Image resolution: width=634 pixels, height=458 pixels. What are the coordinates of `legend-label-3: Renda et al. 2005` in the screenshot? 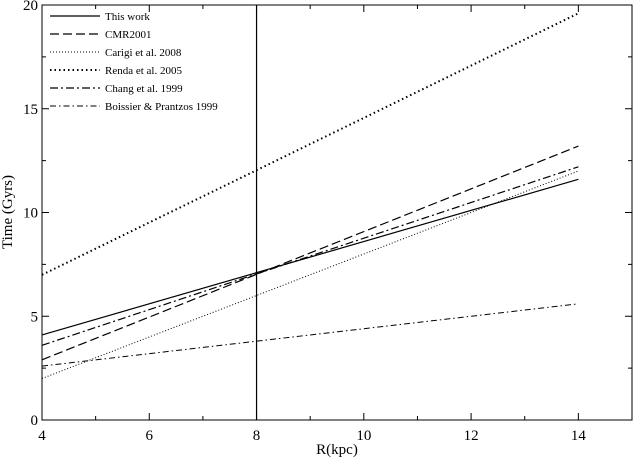 It's located at (143, 71).